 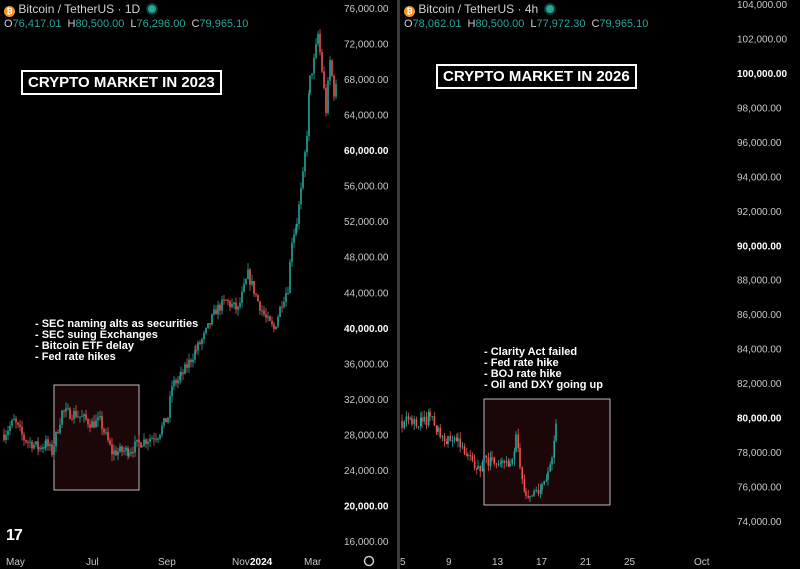 I want to click on x-tick-label: 17, so click(x=542, y=562).